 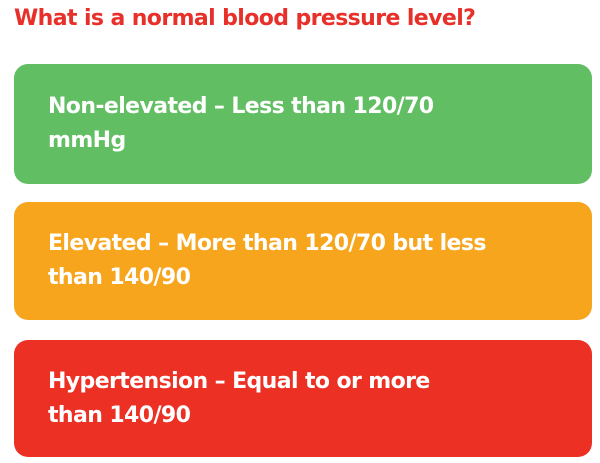 I want to click on page-title: What is a normal blood pressure level?, so click(x=245, y=18).